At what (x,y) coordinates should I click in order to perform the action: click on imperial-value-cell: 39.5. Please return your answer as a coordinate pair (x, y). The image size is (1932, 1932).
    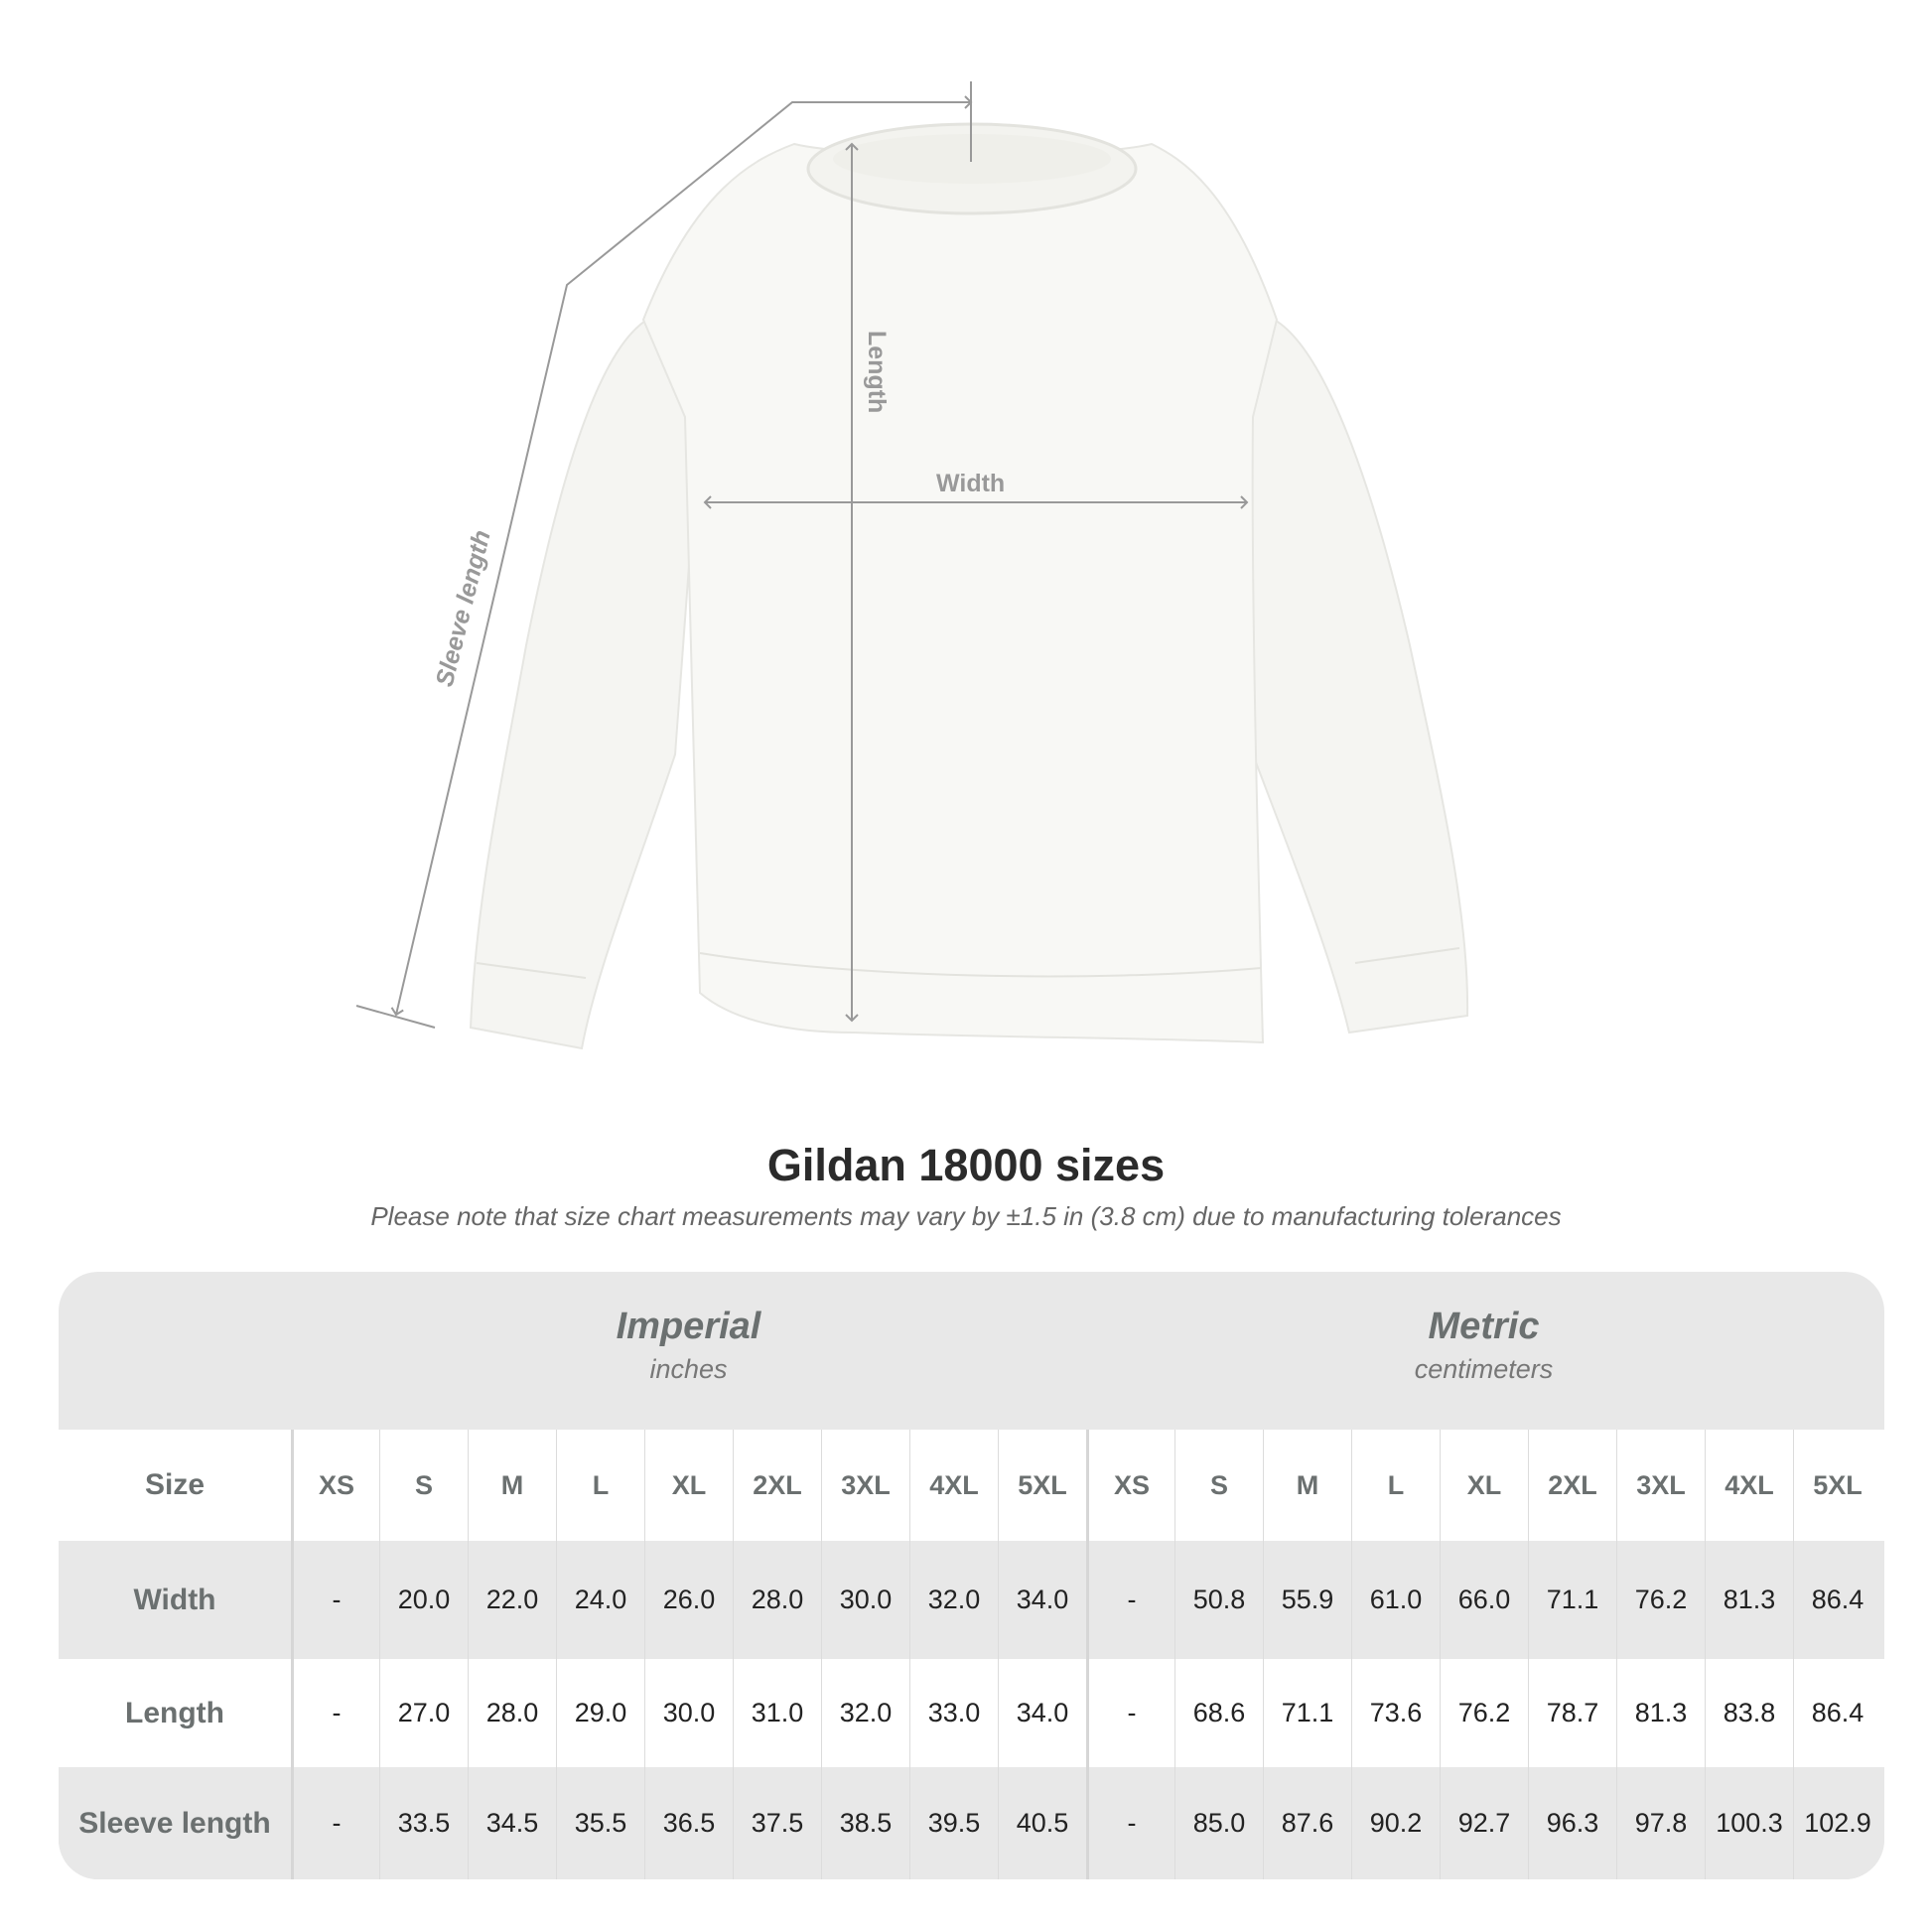
    Looking at the image, I should click on (954, 1823).